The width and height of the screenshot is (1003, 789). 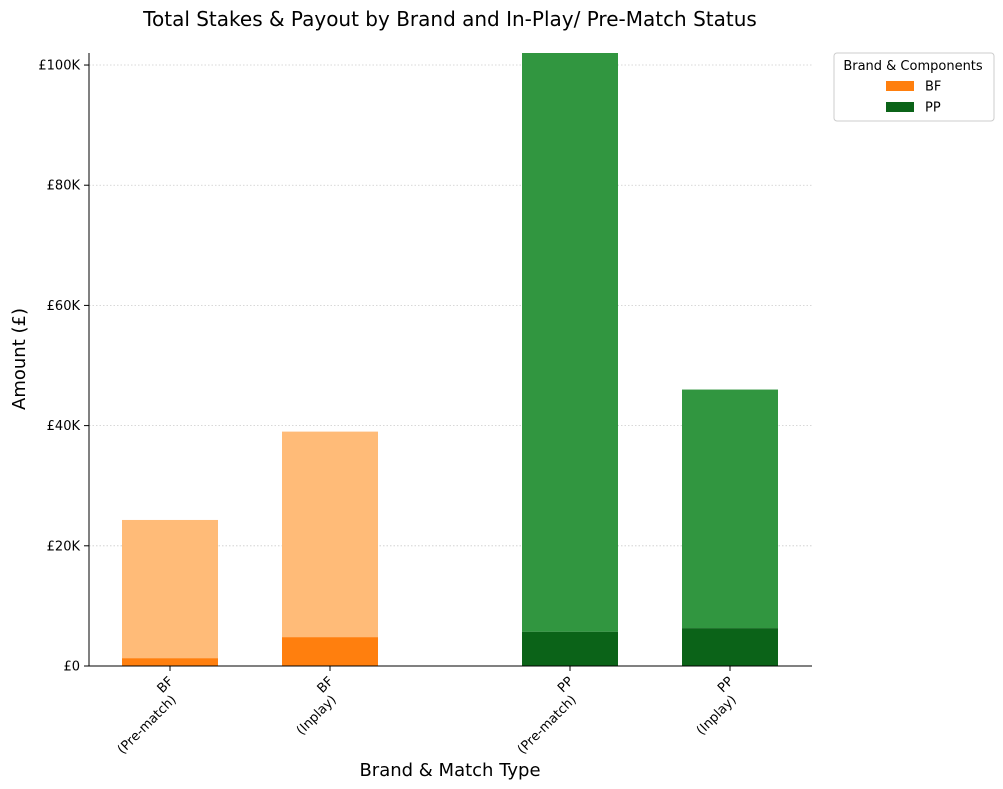 What do you see at coordinates (59, 66) in the screenshot?
I see `y-tick-label: £100K` at bounding box center [59, 66].